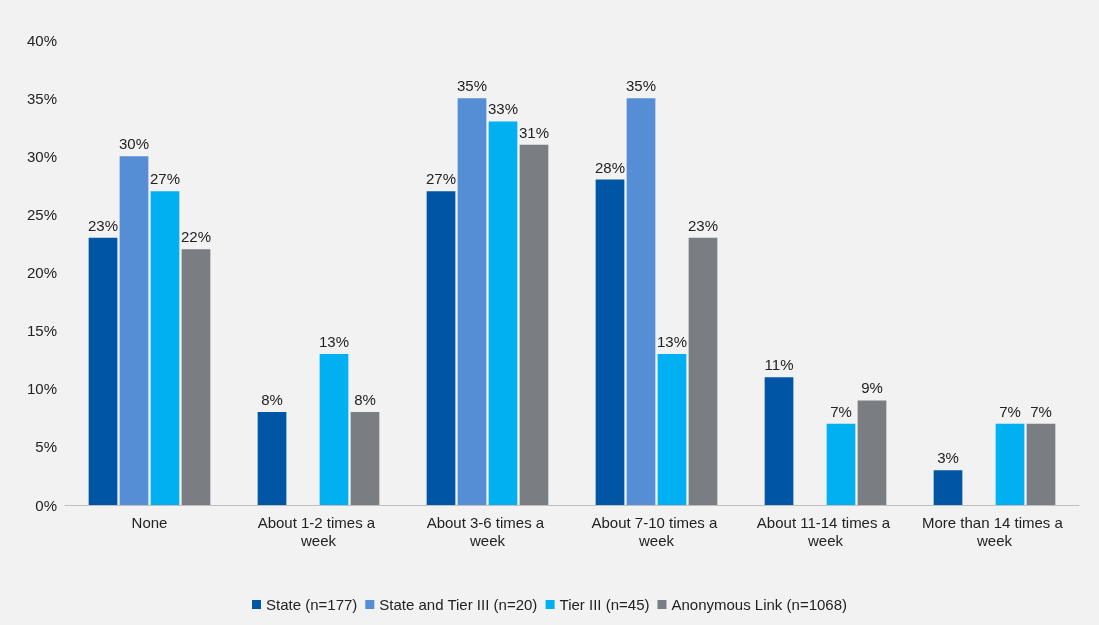 Image resolution: width=1099 pixels, height=625 pixels. Describe the element at coordinates (610, 167) in the screenshot. I see `data-label: 28%` at that location.